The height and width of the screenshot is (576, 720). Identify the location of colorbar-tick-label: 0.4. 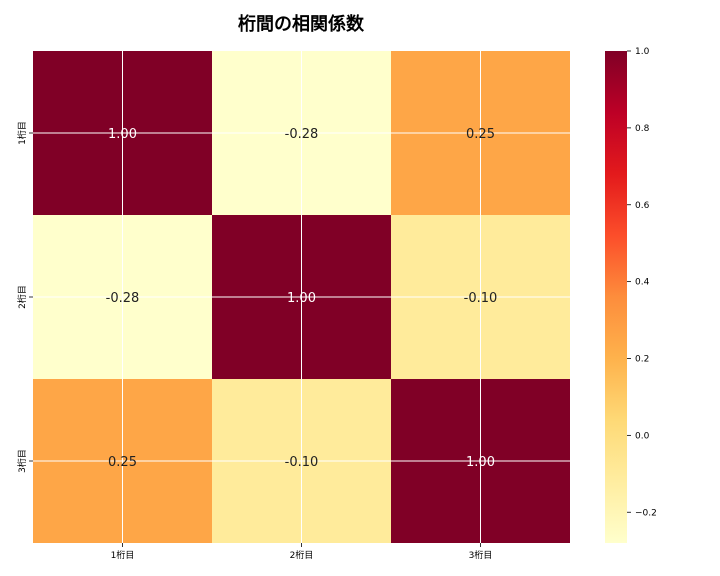
(642, 283).